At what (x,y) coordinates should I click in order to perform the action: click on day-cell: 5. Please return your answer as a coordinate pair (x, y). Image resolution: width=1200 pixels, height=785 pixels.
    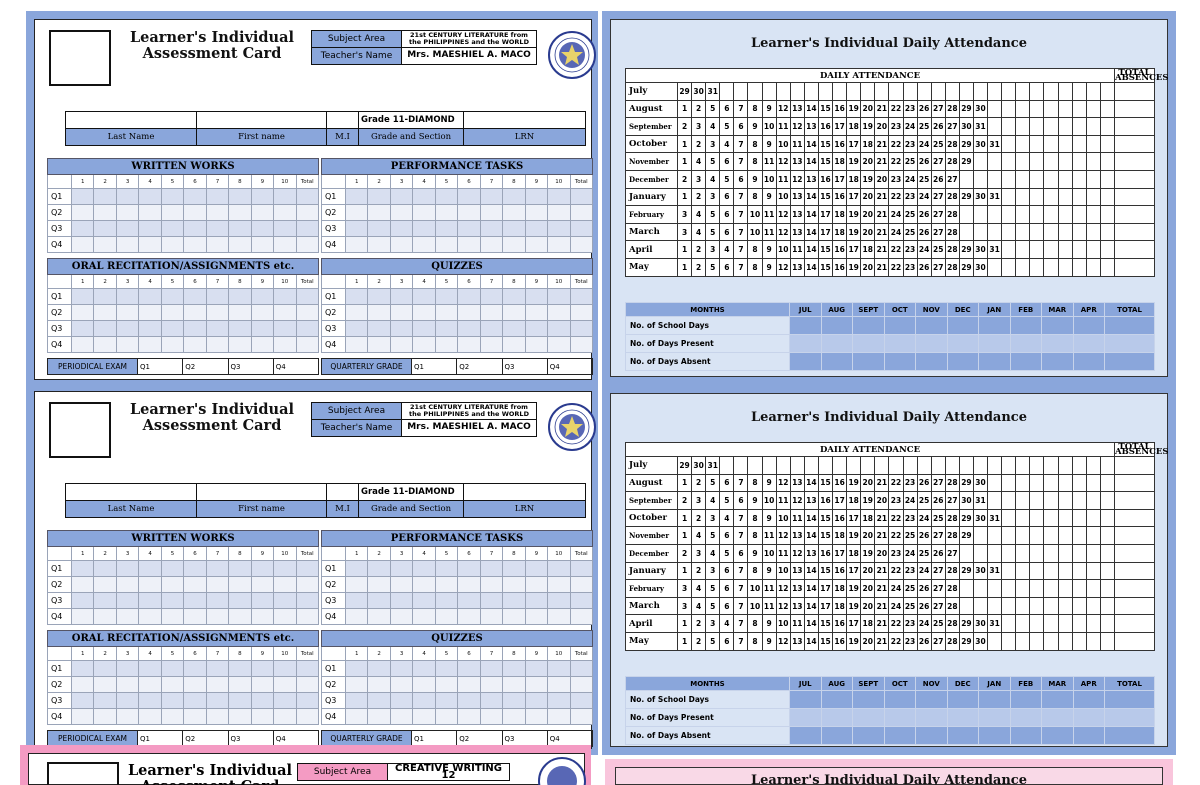
    Looking at the image, I should click on (713, 483).